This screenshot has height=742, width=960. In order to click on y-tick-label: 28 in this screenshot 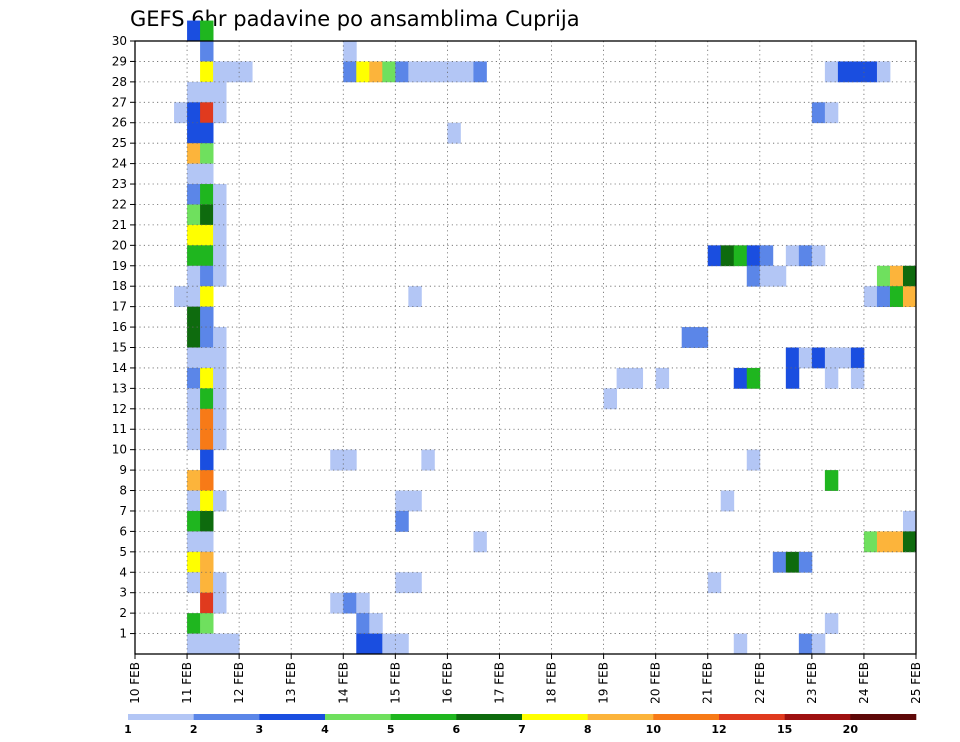, I will do `click(119, 82)`.